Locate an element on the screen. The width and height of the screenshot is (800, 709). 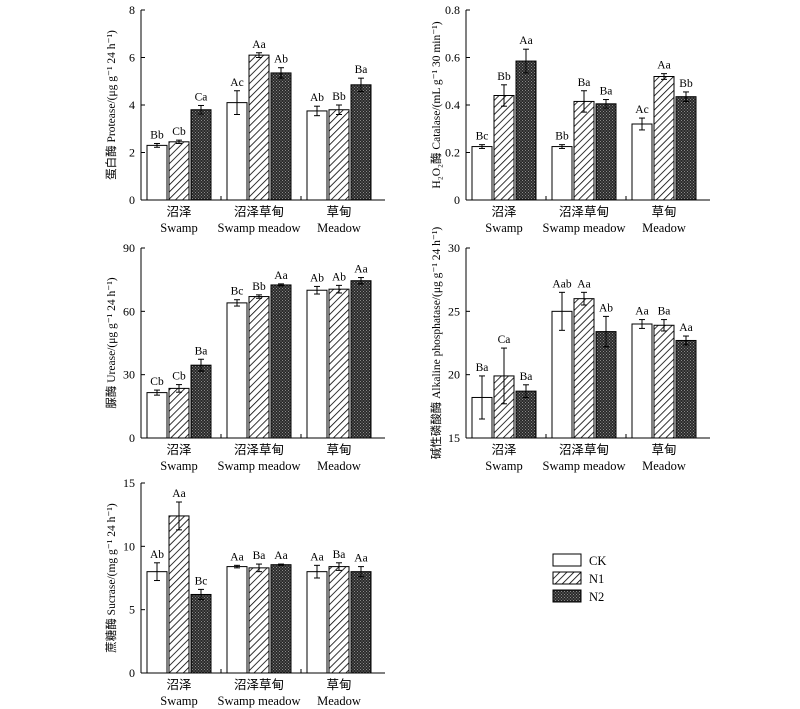
y-axis-title: 蛋白酶 Protease/(μg g⁻¹ 24 h⁻¹) is located at coordinates (111, 105).